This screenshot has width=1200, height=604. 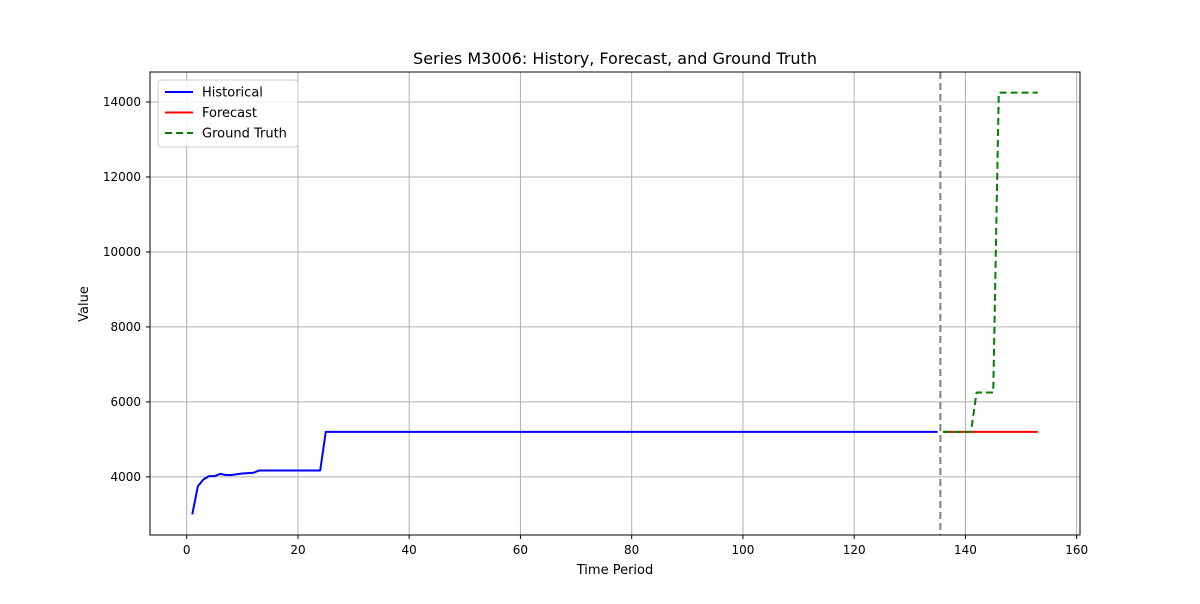 What do you see at coordinates (122, 177) in the screenshot?
I see `y-tick-label: 12000` at bounding box center [122, 177].